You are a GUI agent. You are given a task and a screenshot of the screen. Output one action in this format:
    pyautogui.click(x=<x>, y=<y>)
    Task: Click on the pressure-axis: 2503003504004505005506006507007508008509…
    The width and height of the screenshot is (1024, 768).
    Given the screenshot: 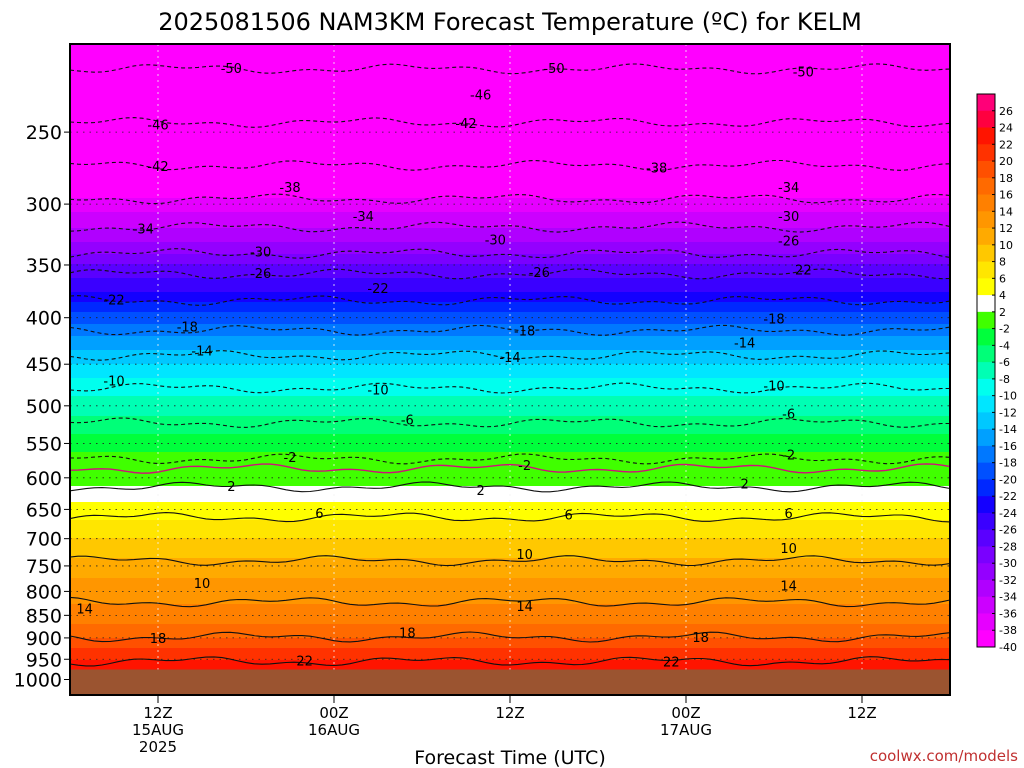 What is the action you would take?
    pyautogui.click(x=42, y=407)
    